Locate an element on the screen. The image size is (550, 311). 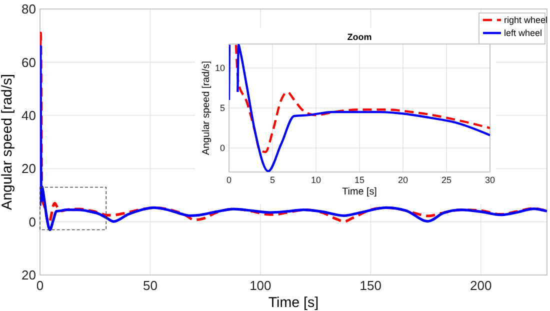
y-tick-label: 10 is located at coordinates (219, 68).